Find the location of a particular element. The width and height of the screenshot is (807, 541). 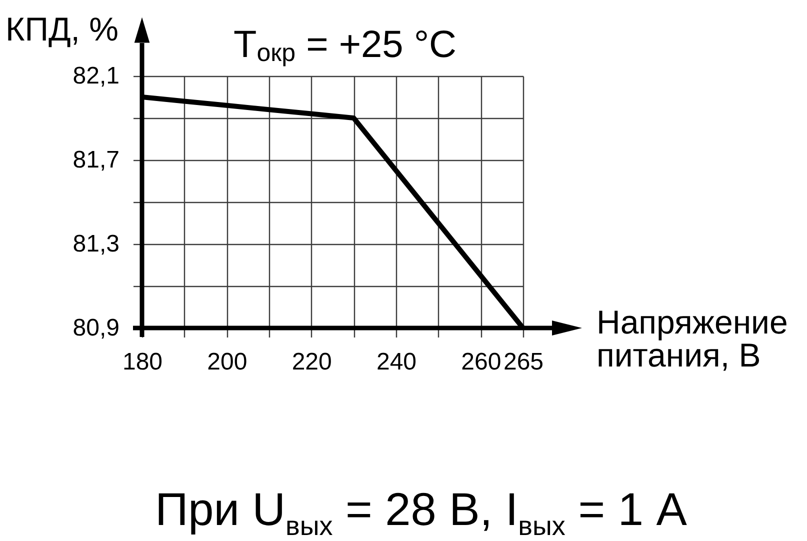

chart-title: Tокр = +25 °C is located at coordinates (345, 45).